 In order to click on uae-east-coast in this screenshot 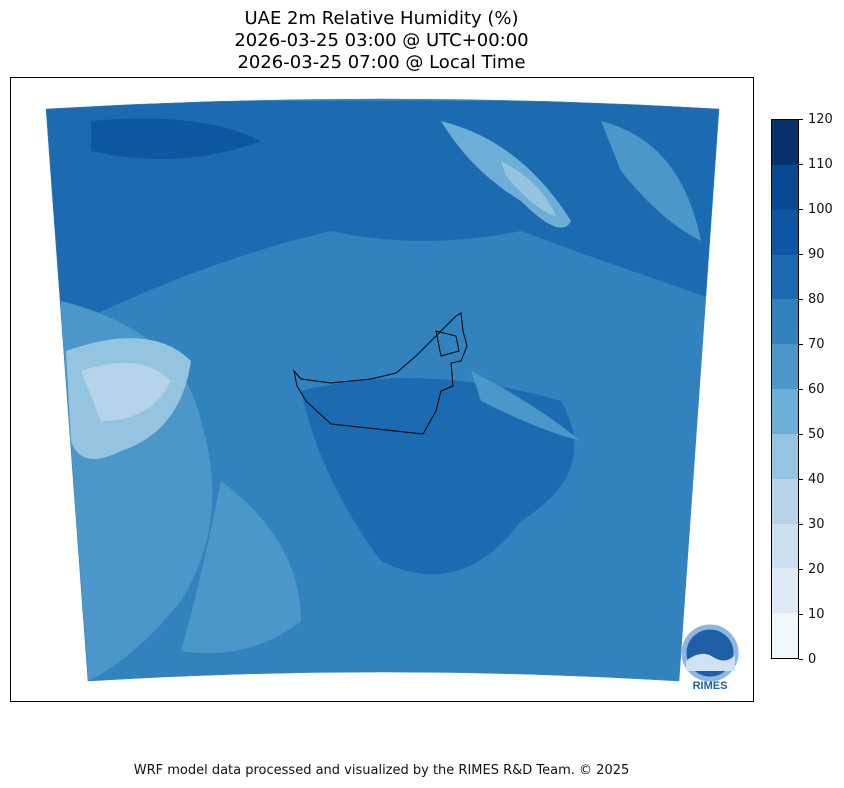, I will do `click(447, 343)`.